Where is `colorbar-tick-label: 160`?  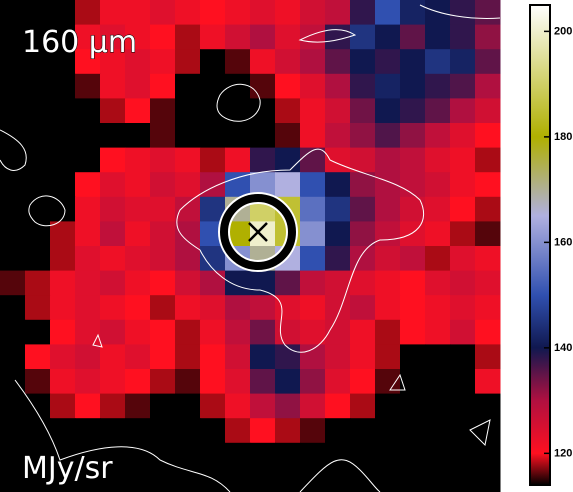 colorbar-tick-label: 160 is located at coordinates (563, 242).